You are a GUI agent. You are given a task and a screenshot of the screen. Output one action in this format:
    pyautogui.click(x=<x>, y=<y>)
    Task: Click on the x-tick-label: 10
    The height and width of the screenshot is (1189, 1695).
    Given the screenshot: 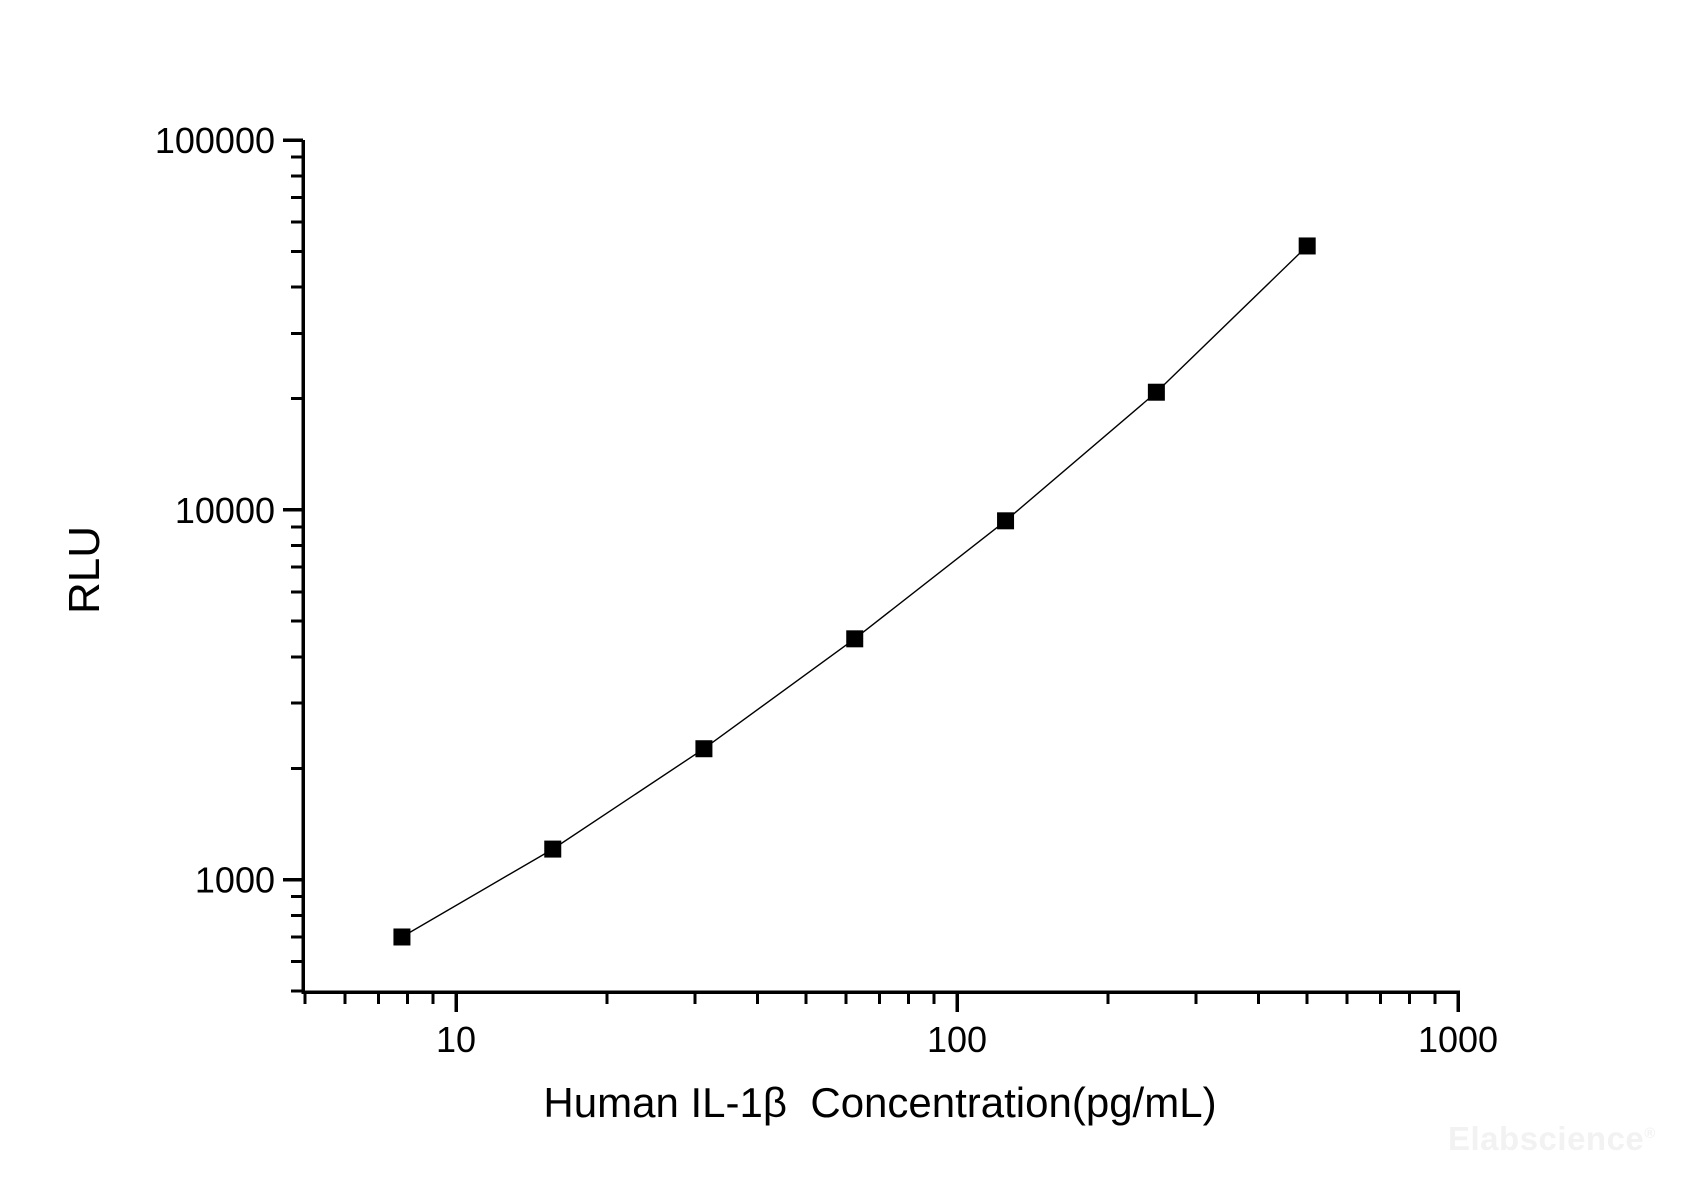 What is the action you would take?
    pyautogui.click(x=456, y=1039)
    